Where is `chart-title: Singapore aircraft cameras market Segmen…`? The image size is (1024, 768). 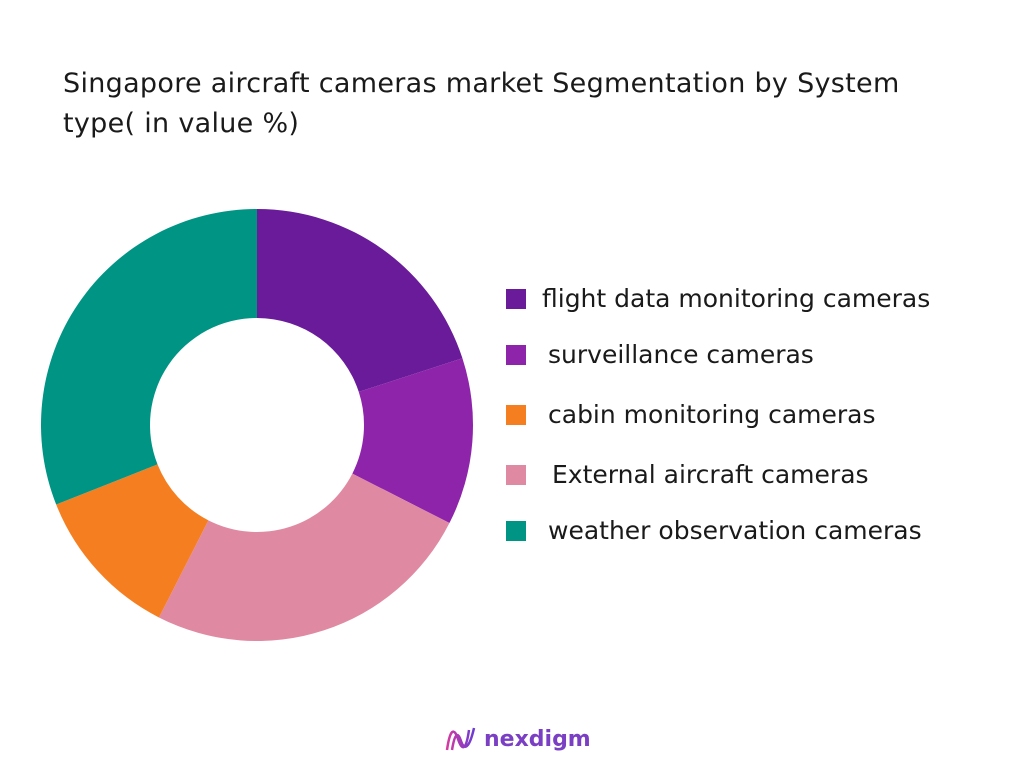
chart-title: Singapore aircraft cameras market Segmen… is located at coordinates (481, 103).